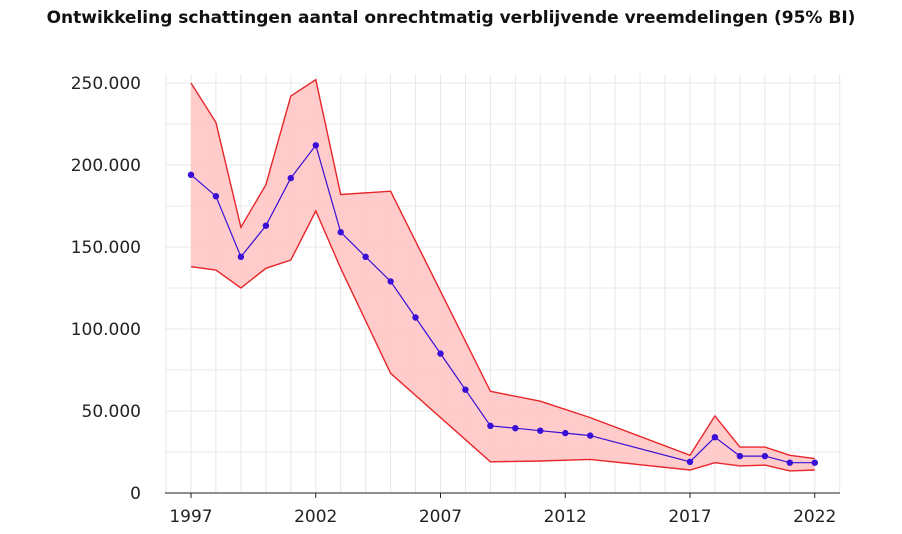 The height and width of the screenshot is (534, 902). What do you see at coordinates (190, 517) in the screenshot?
I see `x-tick-label: 1997` at bounding box center [190, 517].